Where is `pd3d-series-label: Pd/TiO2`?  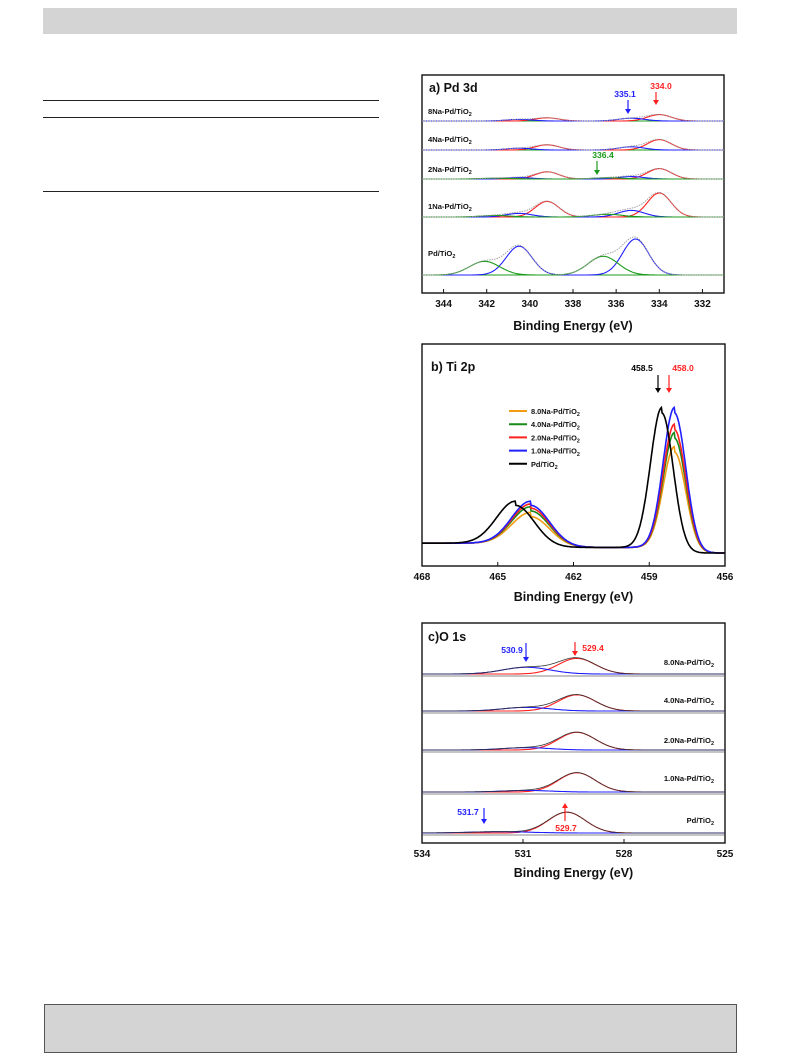 pd3d-series-label: Pd/TiO2 is located at coordinates (441, 254).